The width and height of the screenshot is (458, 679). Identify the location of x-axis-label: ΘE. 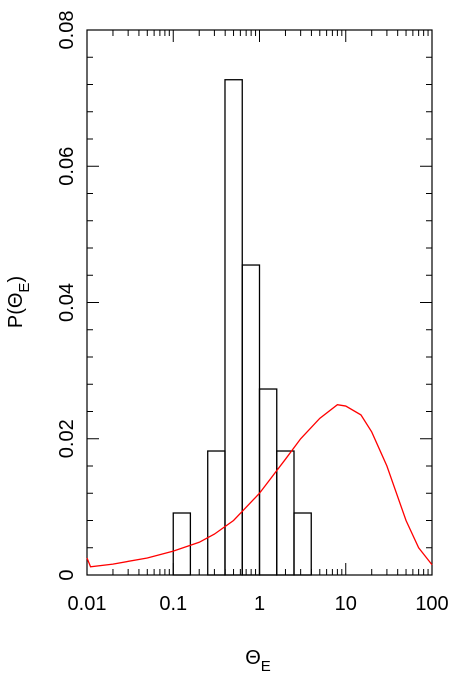
(258, 661).